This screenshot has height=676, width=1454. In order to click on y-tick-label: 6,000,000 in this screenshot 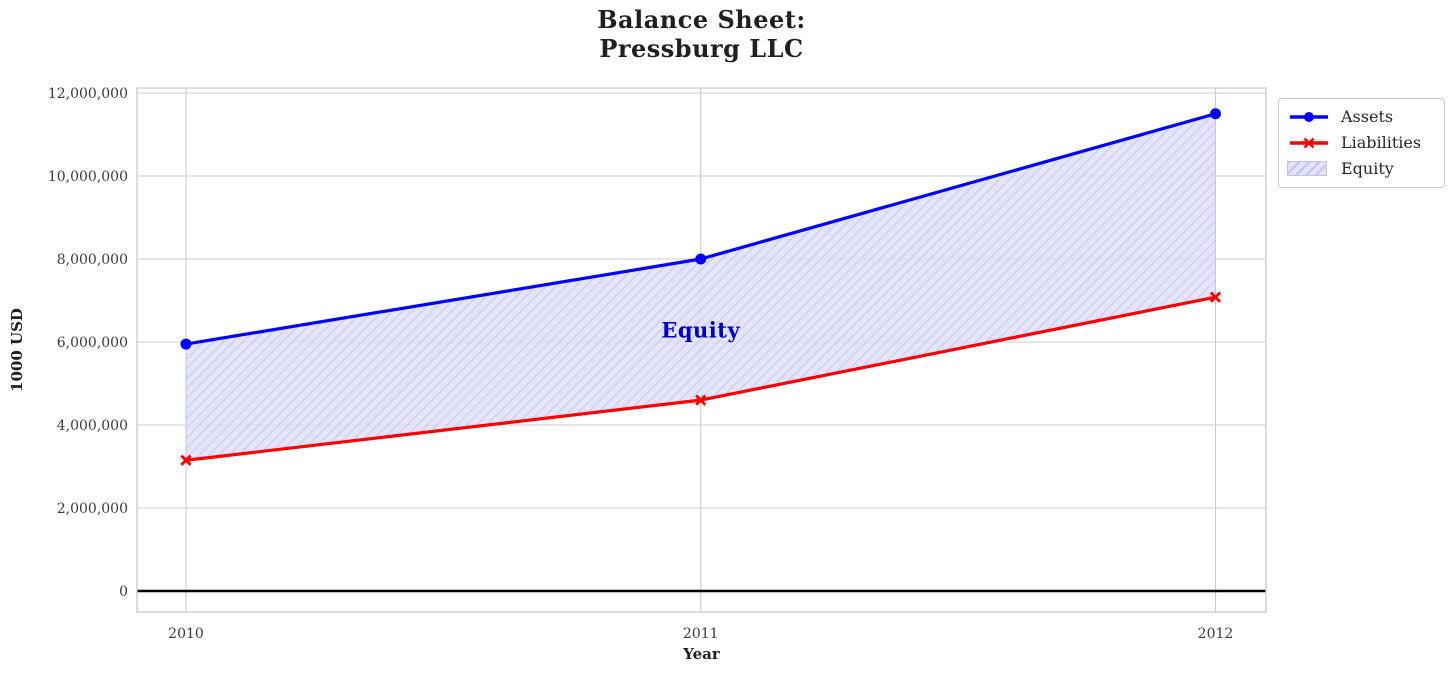, I will do `click(92, 343)`.